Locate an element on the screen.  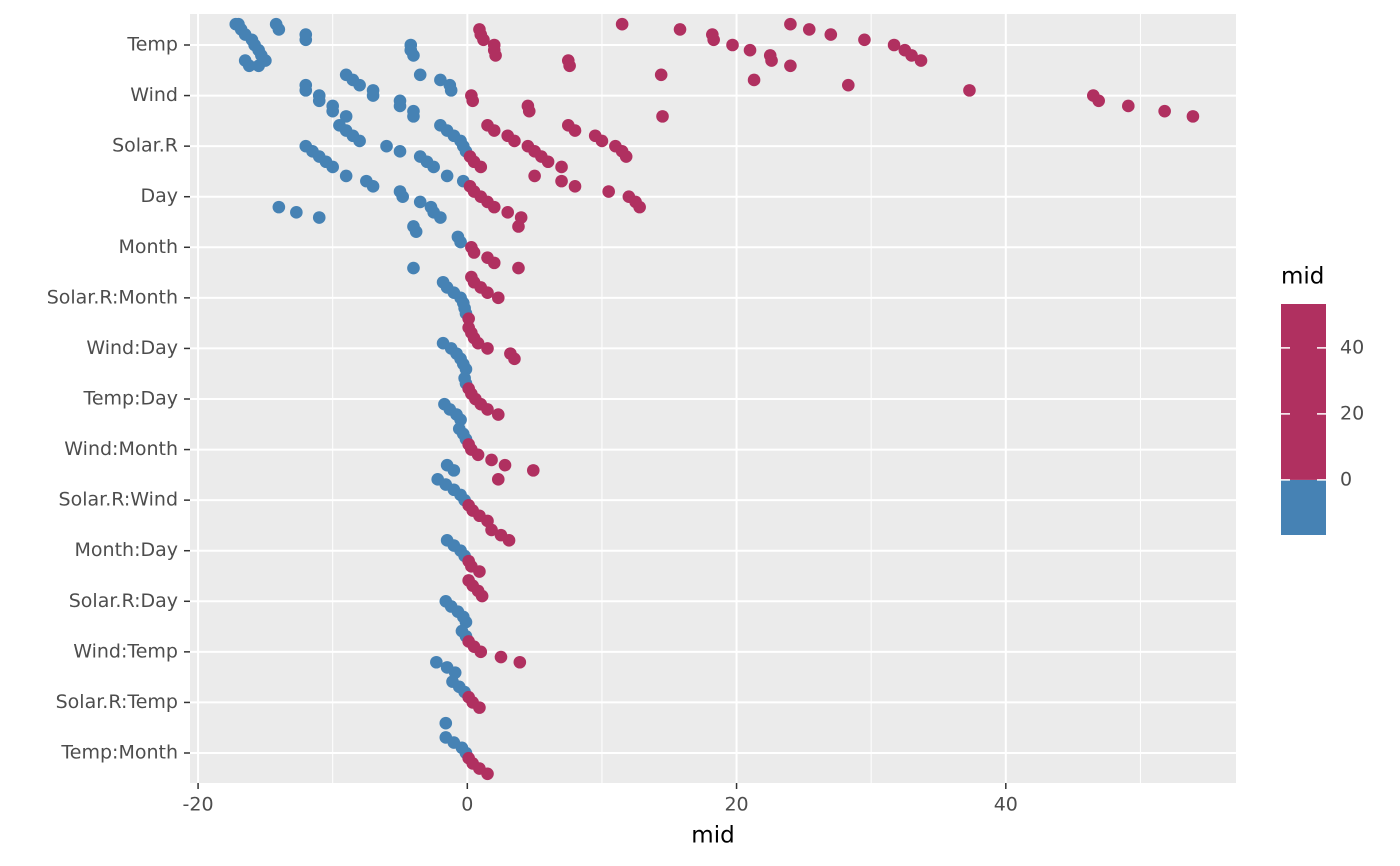
y-tick-label: Solar.R:Month is located at coordinates (112, 297).